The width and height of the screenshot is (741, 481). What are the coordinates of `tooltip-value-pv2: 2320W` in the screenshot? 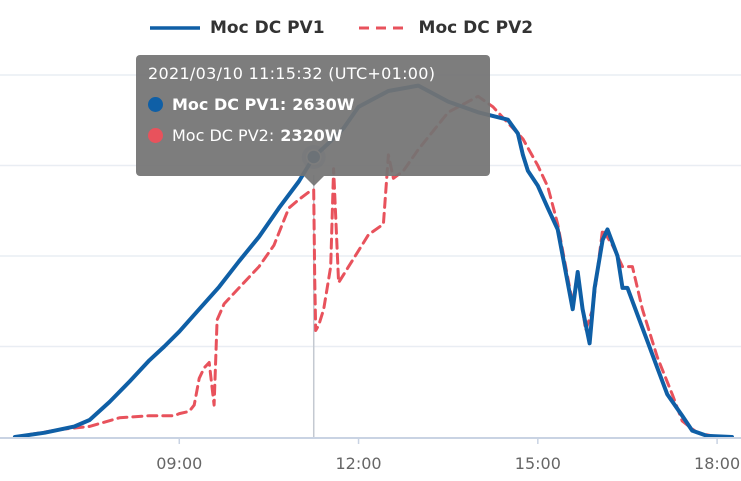 It's located at (311, 135).